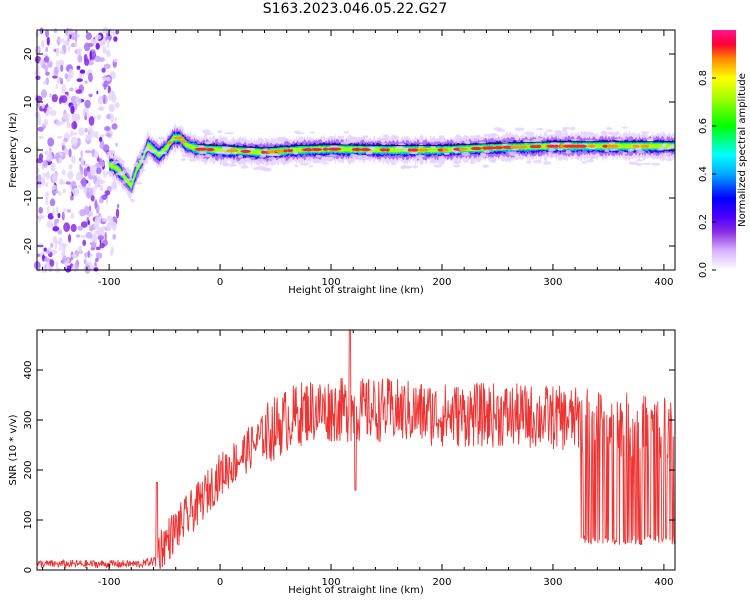 This screenshot has width=750, height=600. What do you see at coordinates (703, 126) in the screenshot?
I see `colorbar-tick-label: 0.6` at bounding box center [703, 126].